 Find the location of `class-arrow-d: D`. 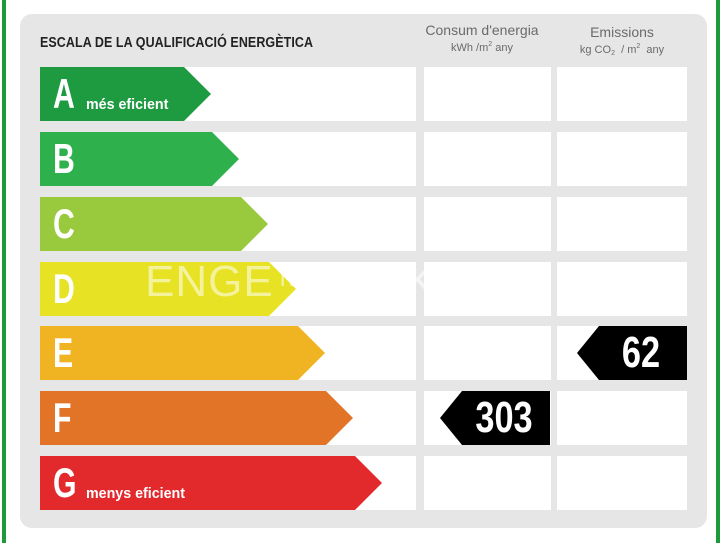

class-arrow-d: D is located at coordinates (168, 289).